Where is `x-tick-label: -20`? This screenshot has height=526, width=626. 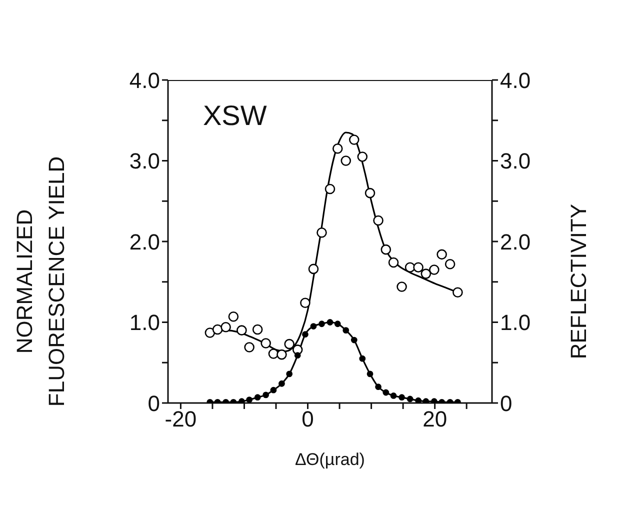
x-tick-label: -20 is located at coordinates (180, 419).